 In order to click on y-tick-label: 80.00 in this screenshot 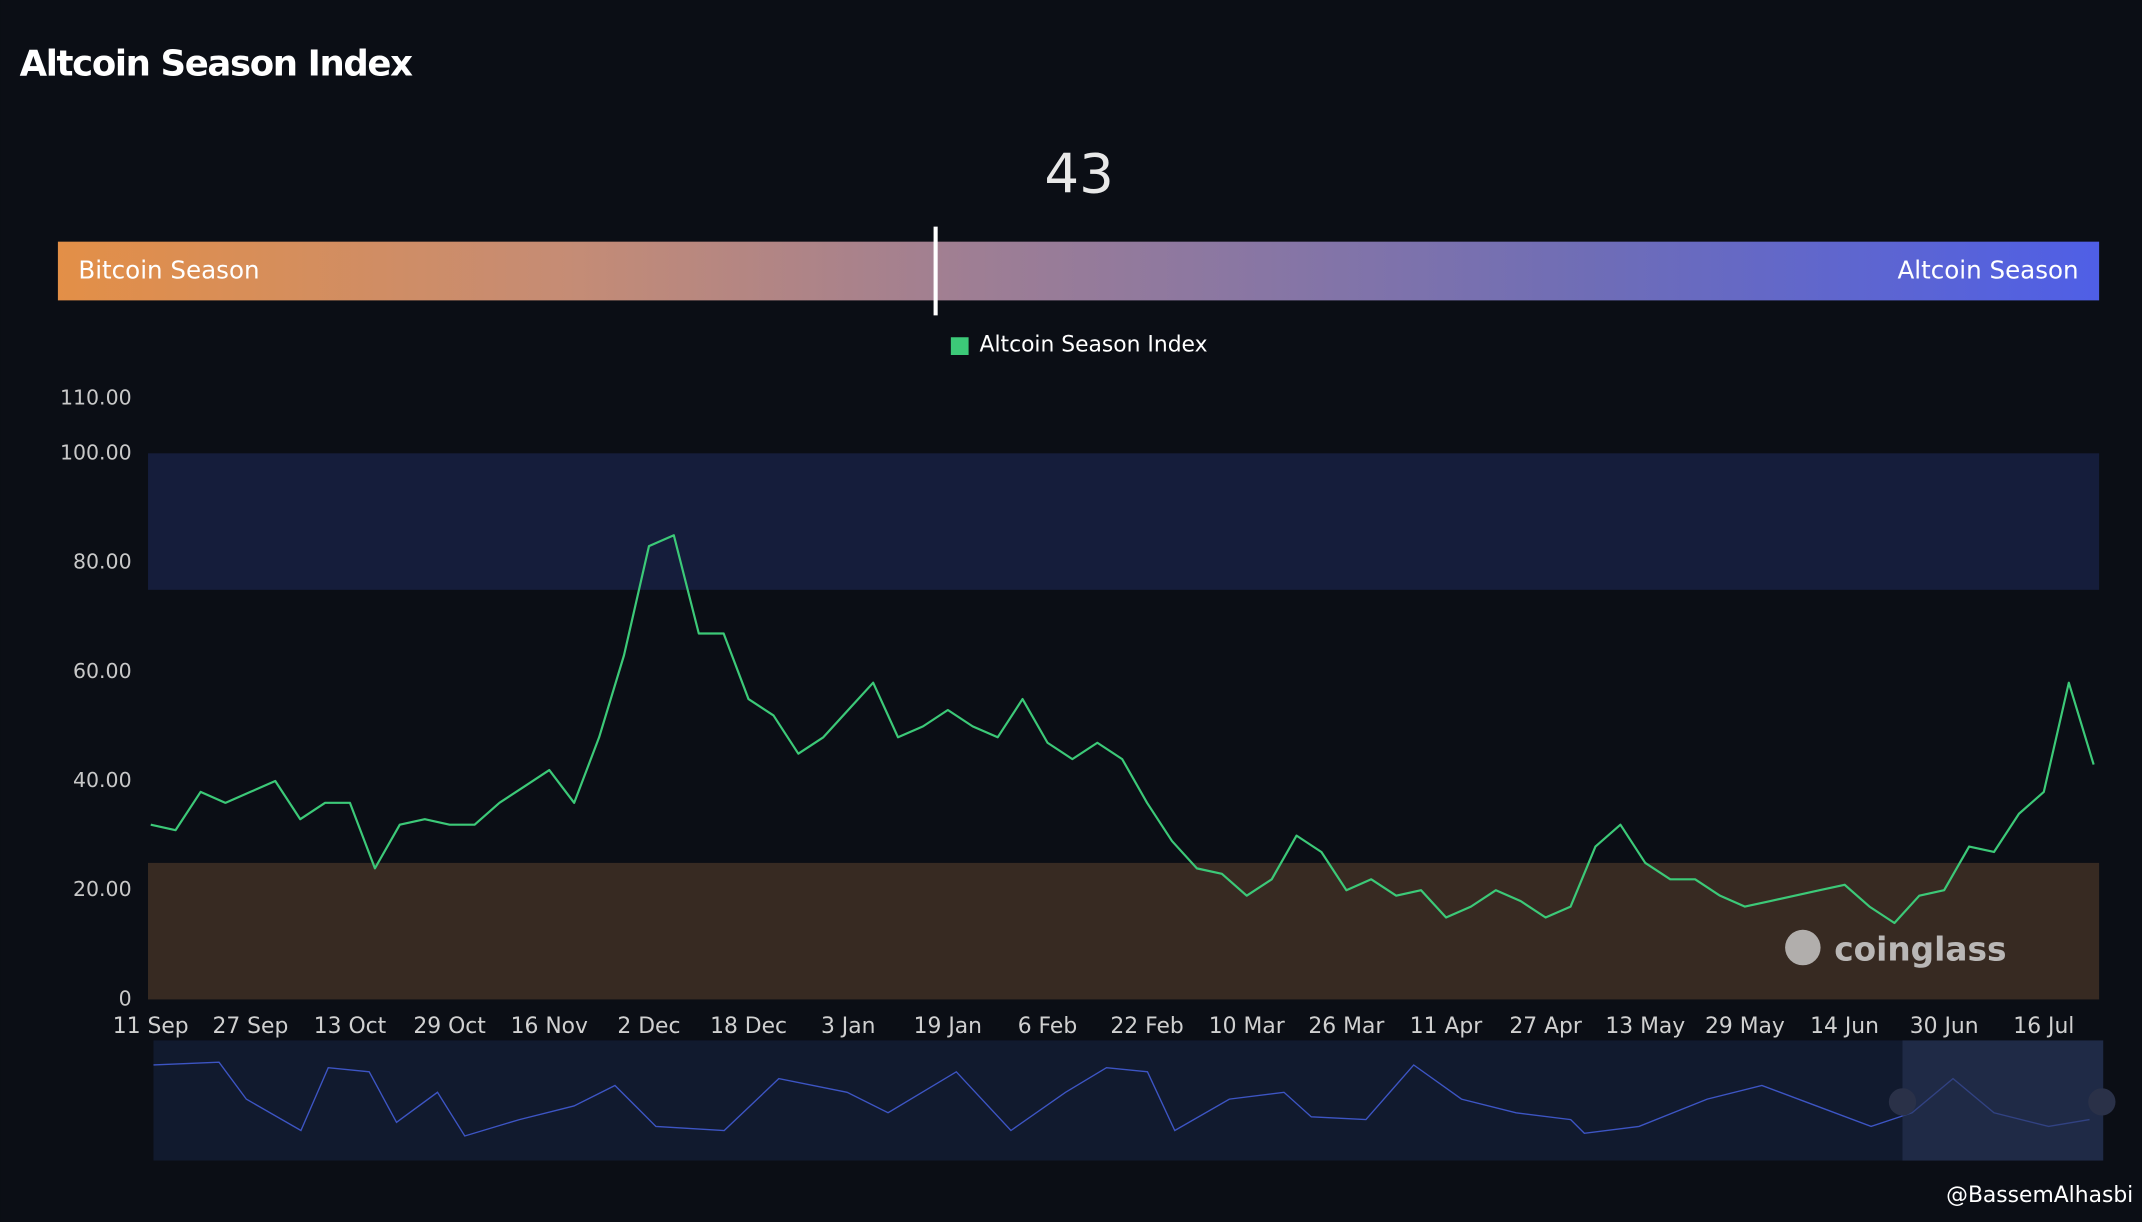, I will do `click(102, 562)`.